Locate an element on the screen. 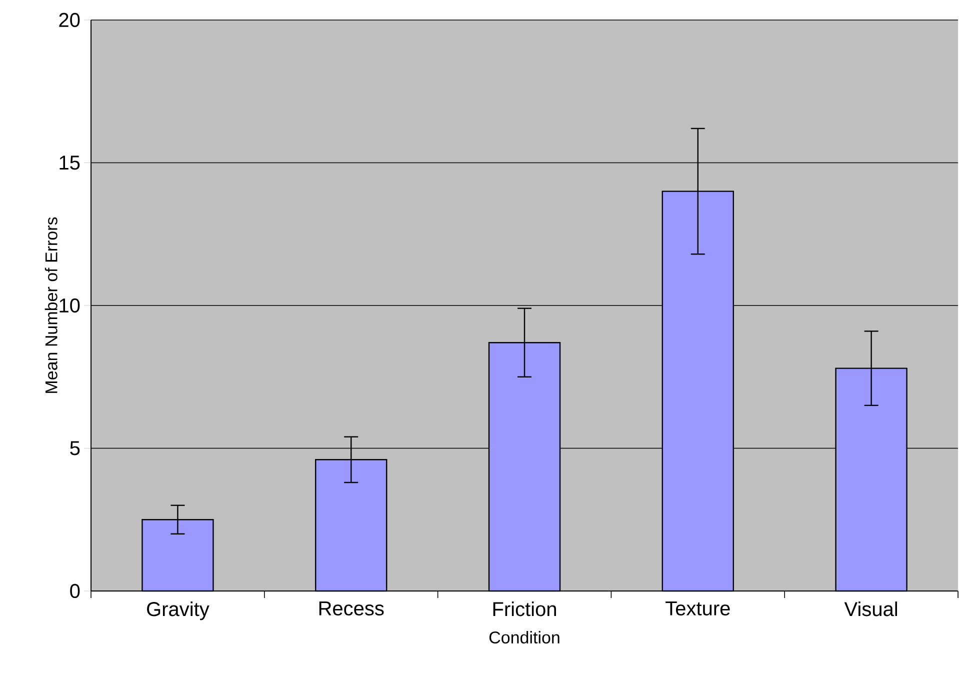 This screenshot has height=691, width=959. x-tick-label: Texture is located at coordinates (698, 609).